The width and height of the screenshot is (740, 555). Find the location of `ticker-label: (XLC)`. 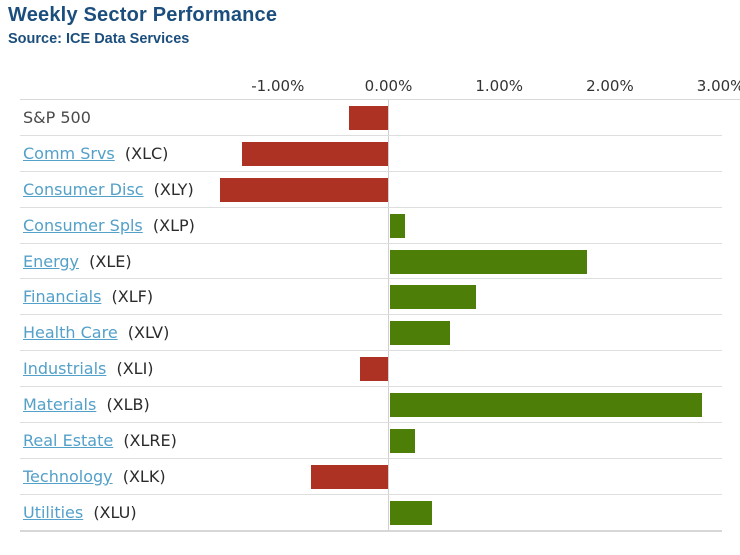

ticker-label: (XLC) is located at coordinates (146, 153).